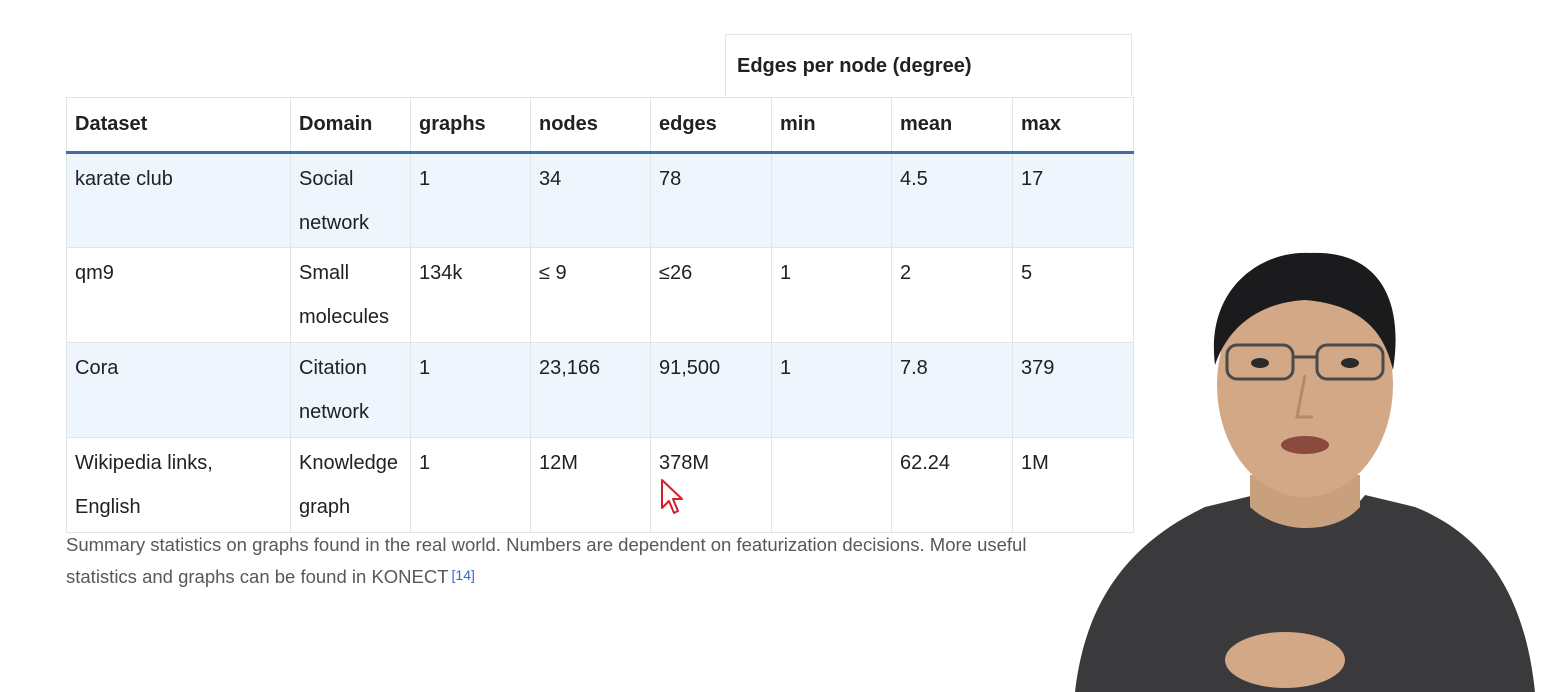  I want to click on cell-domain: Small molecules, so click(350, 295).